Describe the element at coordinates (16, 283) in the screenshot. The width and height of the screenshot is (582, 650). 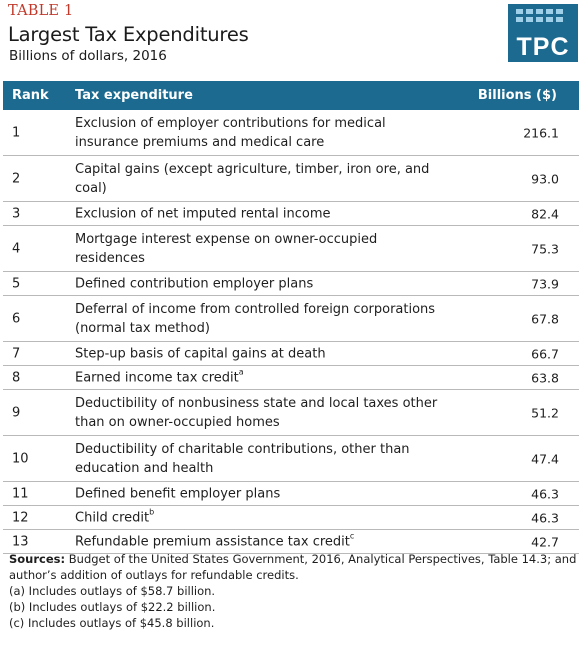
I see `rank-cell: 5` at that location.